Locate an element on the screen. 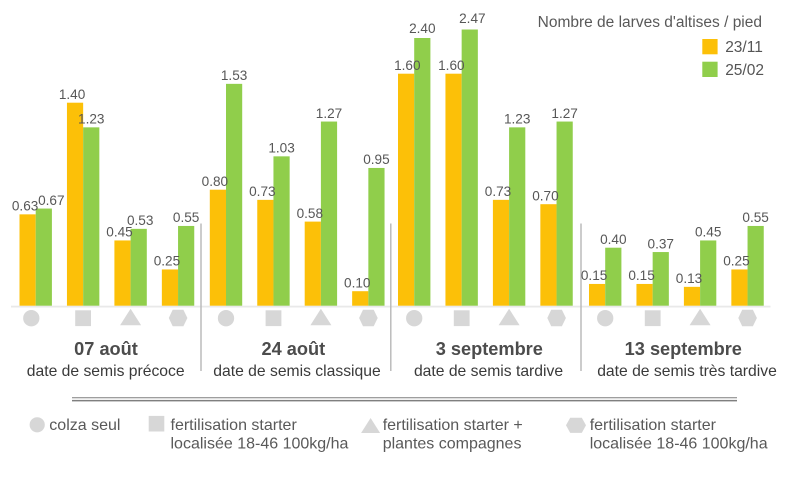  svg-text: 3 septembre is located at coordinates (489, 349).